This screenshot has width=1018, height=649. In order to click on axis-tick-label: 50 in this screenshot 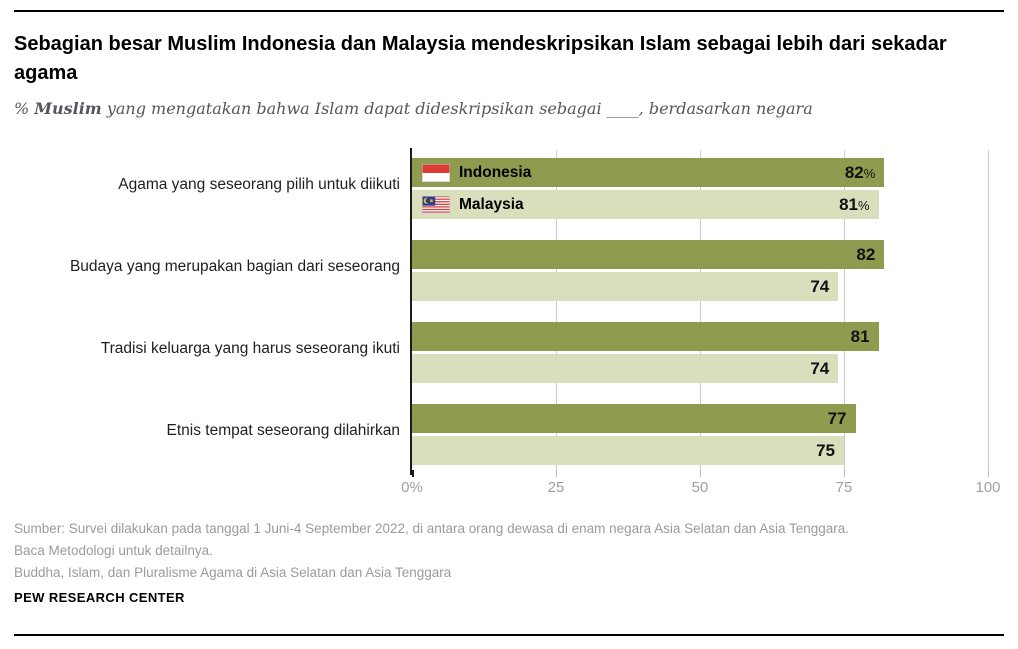, I will do `click(700, 487)`.